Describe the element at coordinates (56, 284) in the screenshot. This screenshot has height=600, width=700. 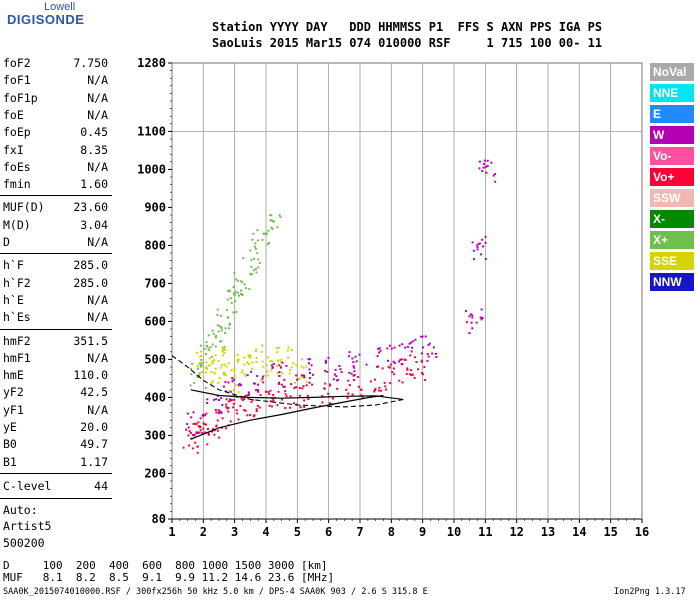
I see `param-row: h`F2 285.0` at that location.